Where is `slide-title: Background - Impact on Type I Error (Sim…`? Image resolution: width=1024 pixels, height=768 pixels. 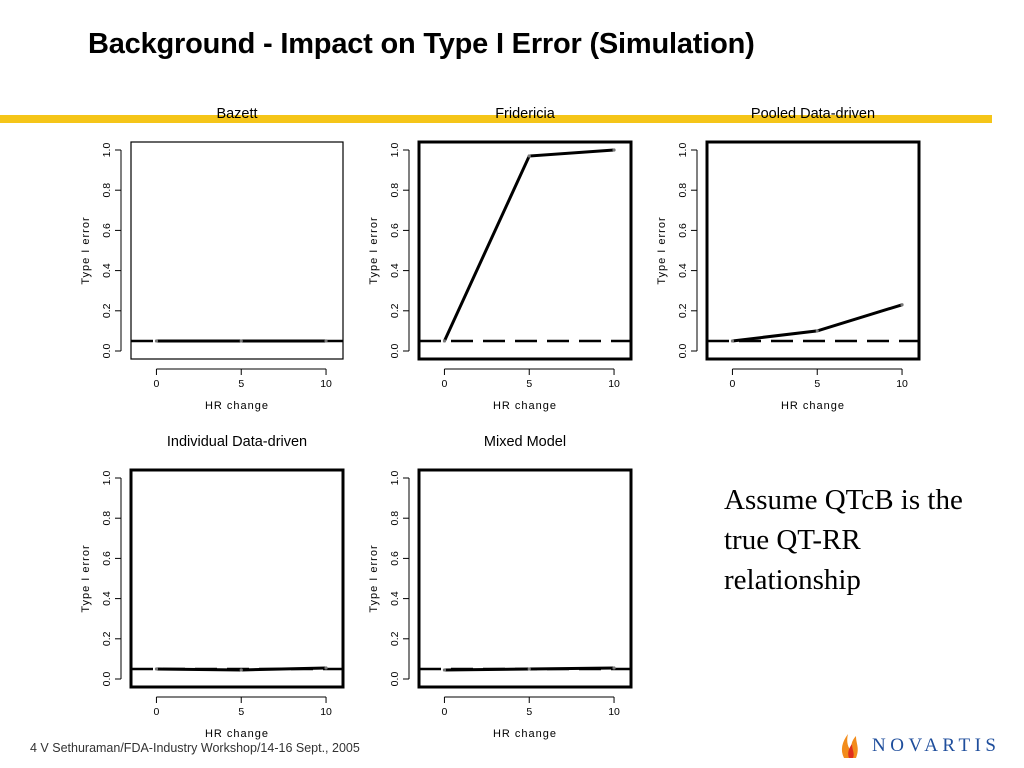 slide-title: Background - Impact on Type I Error (Sim… is located at coordinates (421, 44).